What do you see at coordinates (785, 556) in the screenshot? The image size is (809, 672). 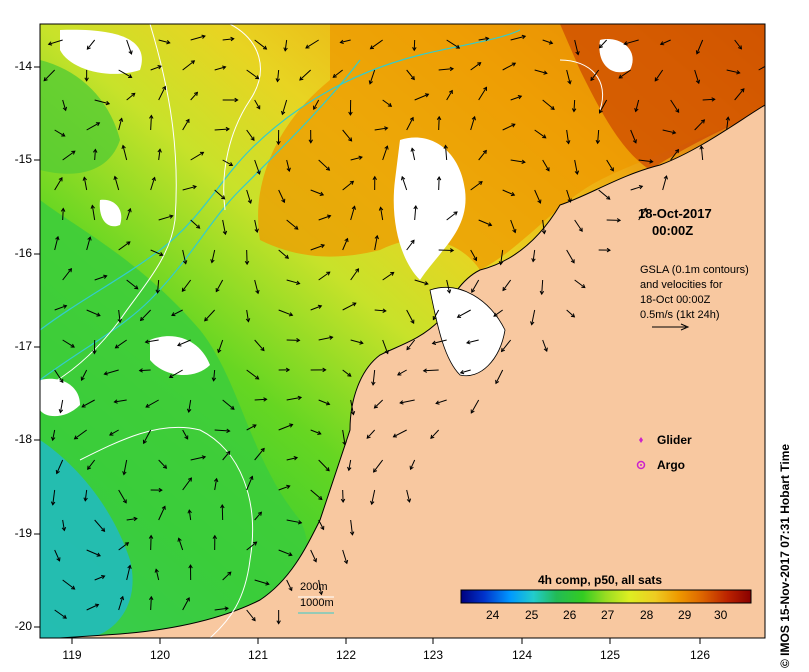 I see `credit-label: © IMOS 15-Nov-2017 07:31 Hobart Time` at bounding box center [785, 556].